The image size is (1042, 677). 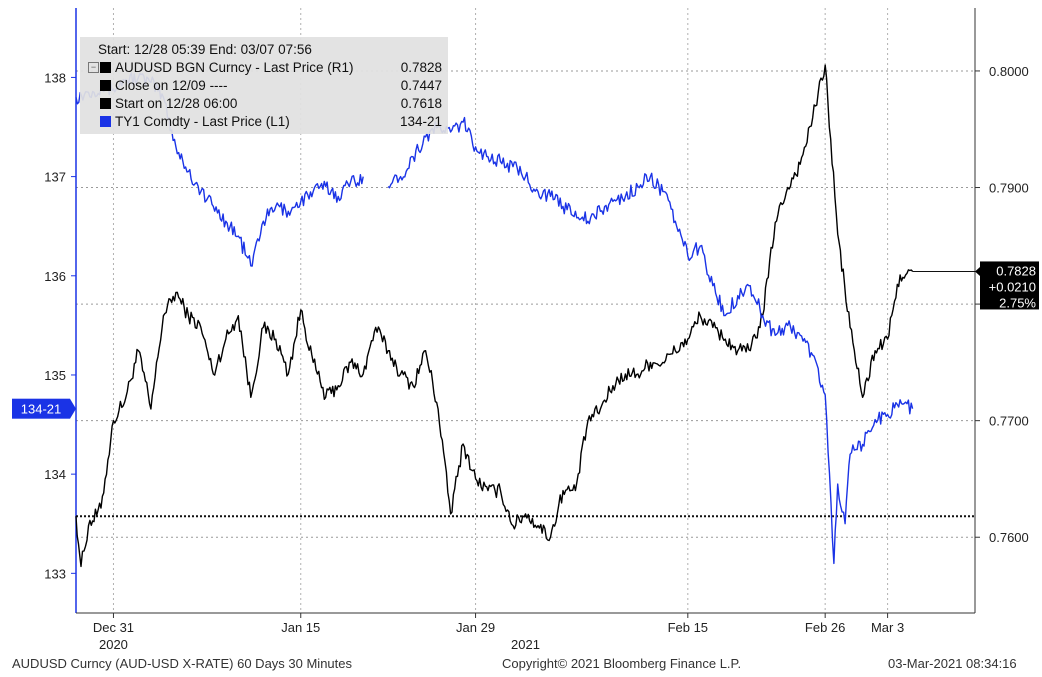 I want to click on left-tick-label: 137, so click(x=55, y=177).